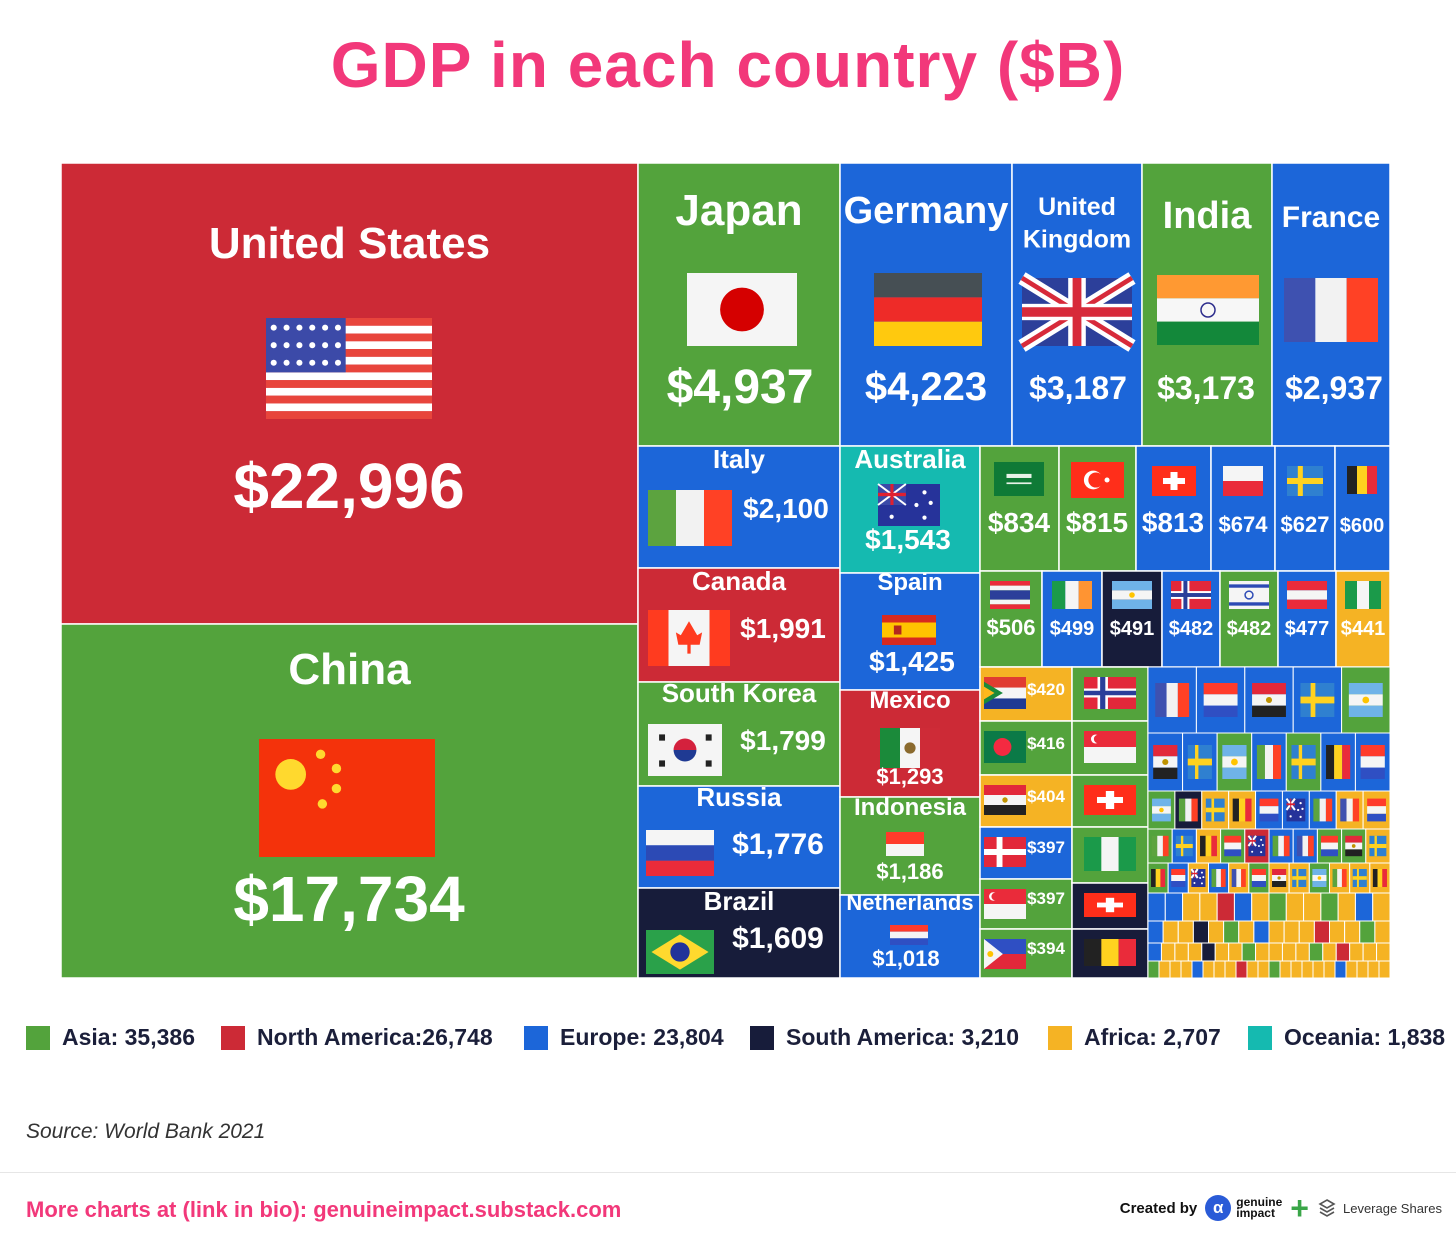 The image size is (1456, 1240). I want to click on flag-ng-icon, so click(1363, 595).